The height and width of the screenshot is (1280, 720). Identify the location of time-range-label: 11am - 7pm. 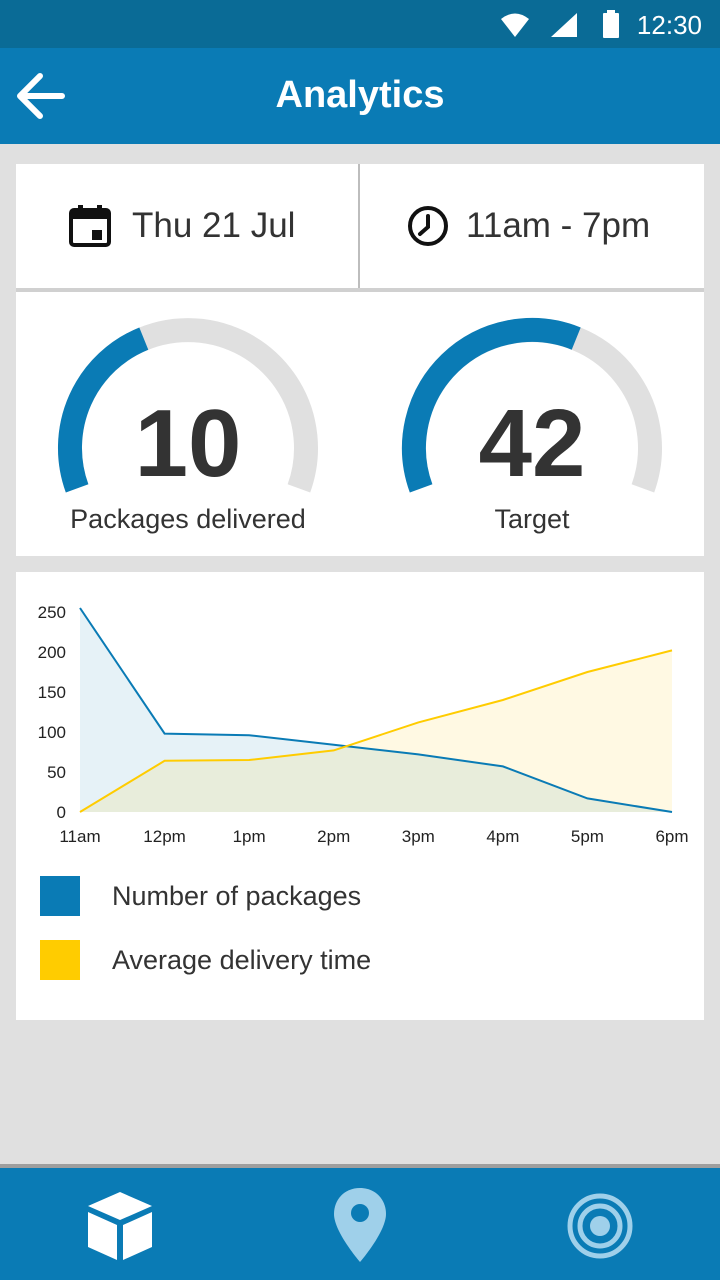
(558, 225).